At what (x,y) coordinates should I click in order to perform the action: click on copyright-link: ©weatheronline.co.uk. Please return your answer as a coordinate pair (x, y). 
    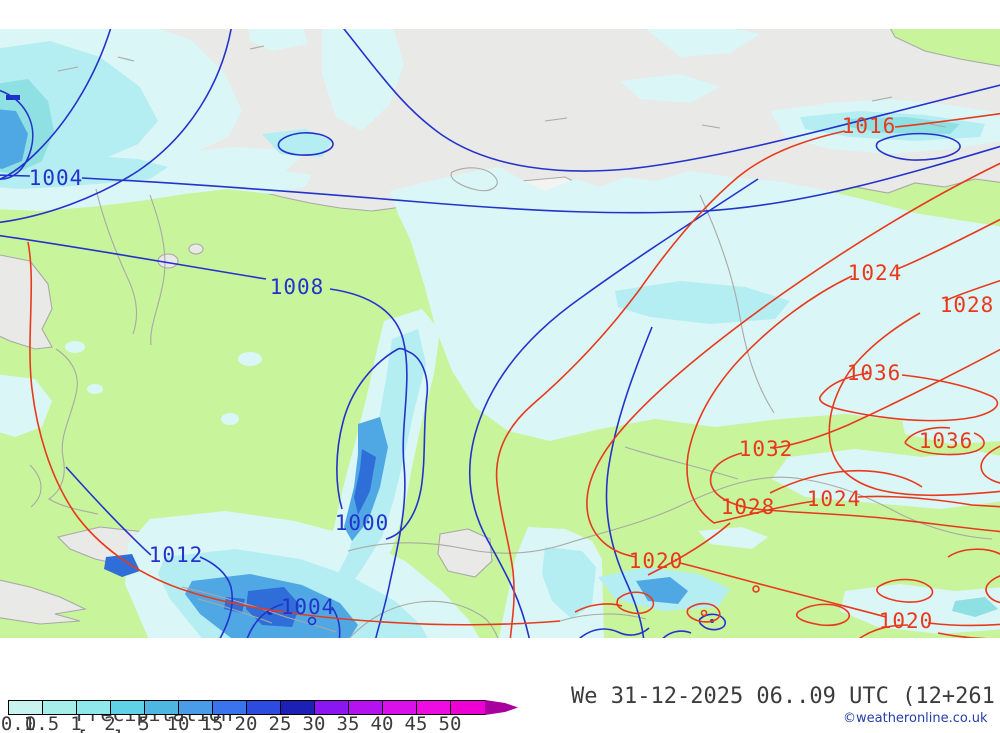
    Looking at the image, I should click on (915, 718).